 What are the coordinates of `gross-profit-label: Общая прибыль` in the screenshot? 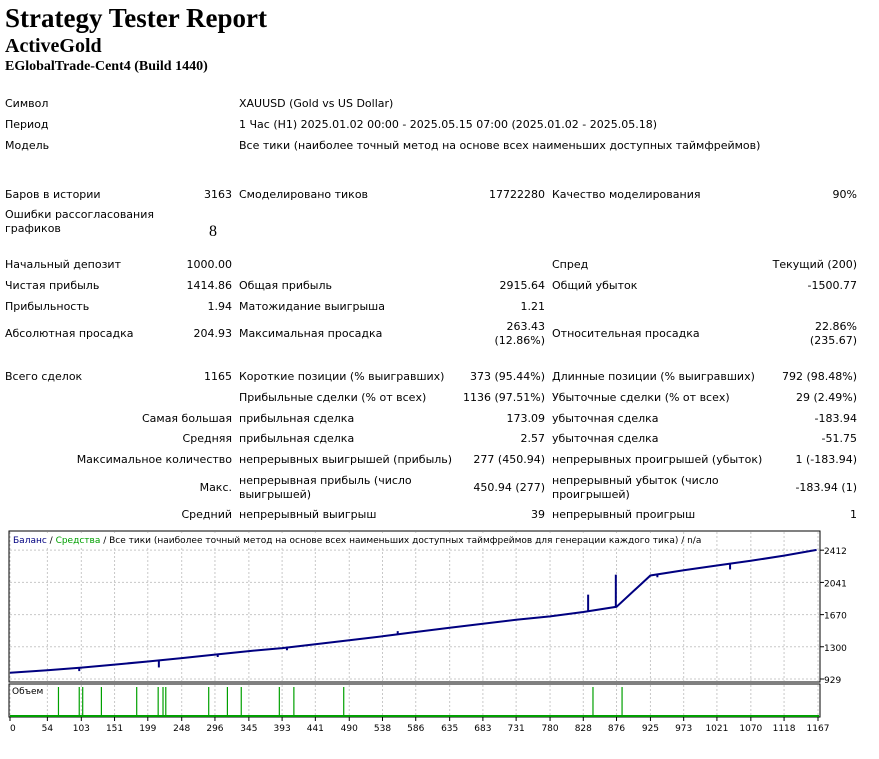 It's located at (285, 285).